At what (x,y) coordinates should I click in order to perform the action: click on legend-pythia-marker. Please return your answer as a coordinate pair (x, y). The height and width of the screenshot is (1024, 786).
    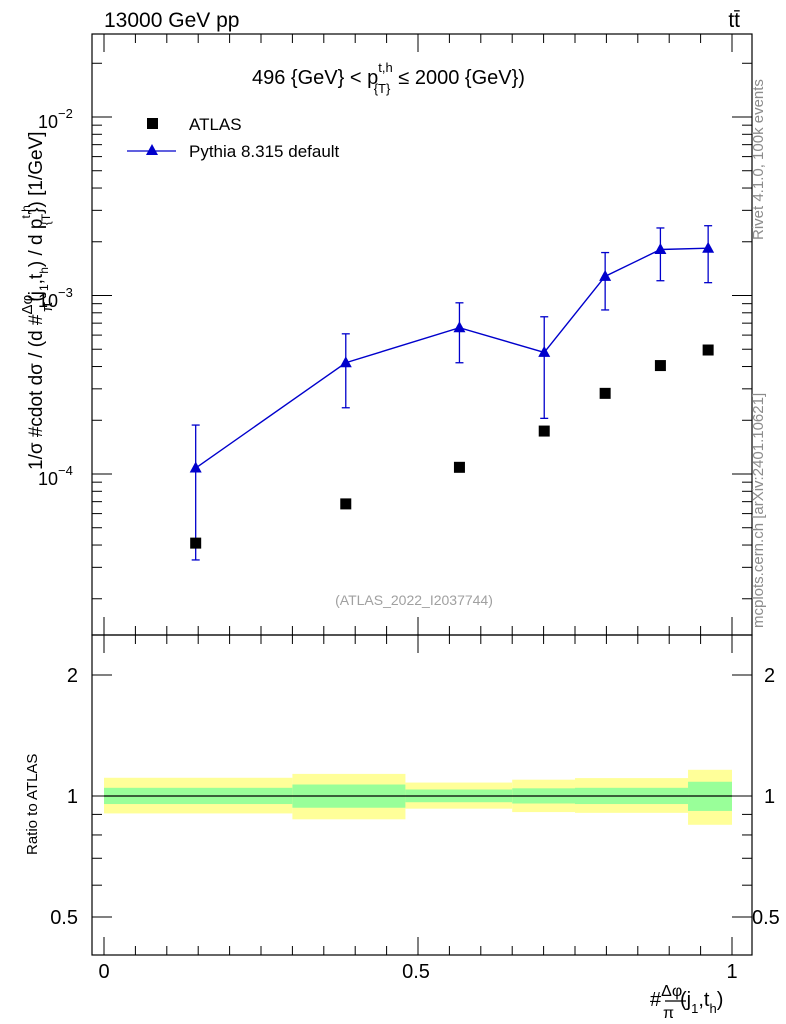
    Looking at the image, I should click on (152, 149).